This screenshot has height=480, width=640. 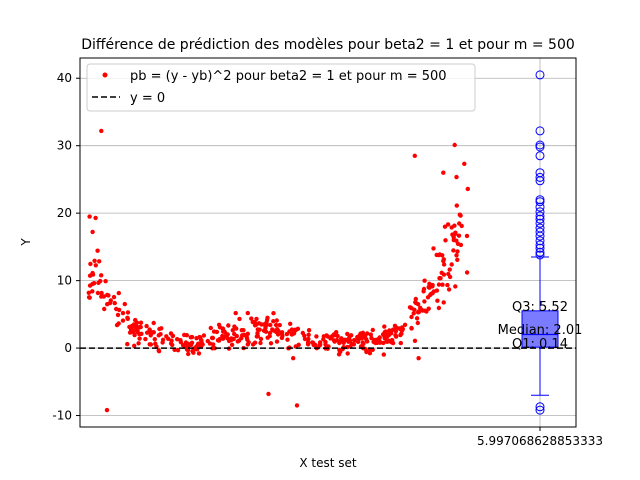 I want to click on y-tick-label-3: 20, so click(x=64, y=213).